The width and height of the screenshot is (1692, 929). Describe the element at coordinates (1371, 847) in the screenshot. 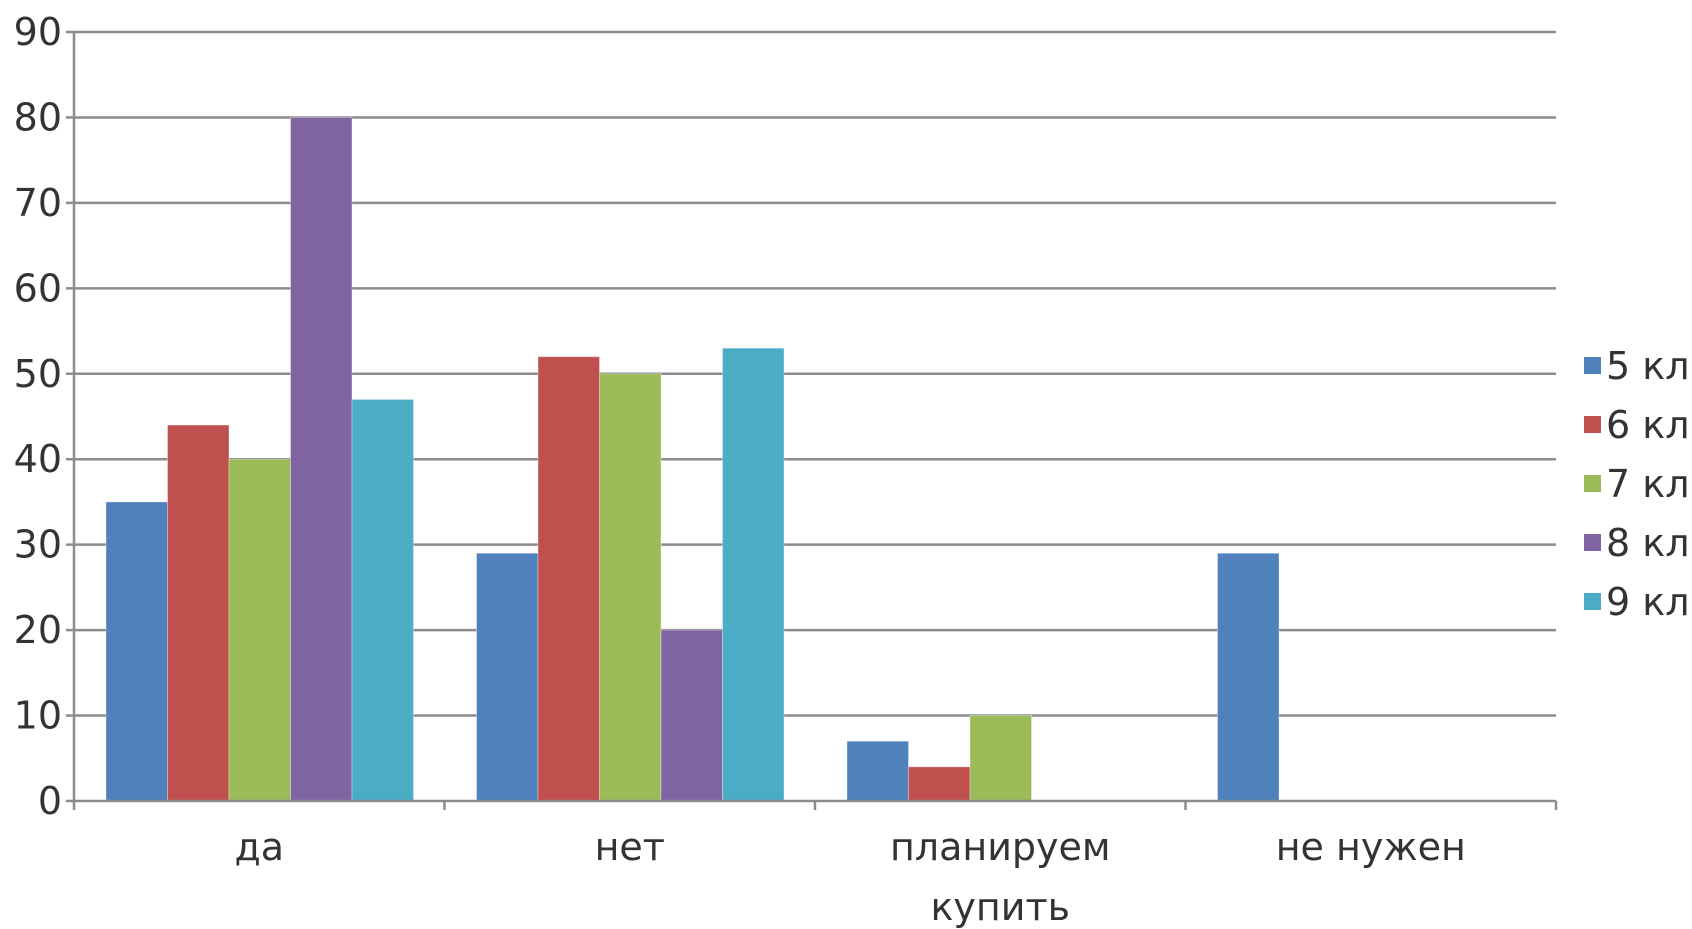

I see `x-category-label: не нужен` at that location.